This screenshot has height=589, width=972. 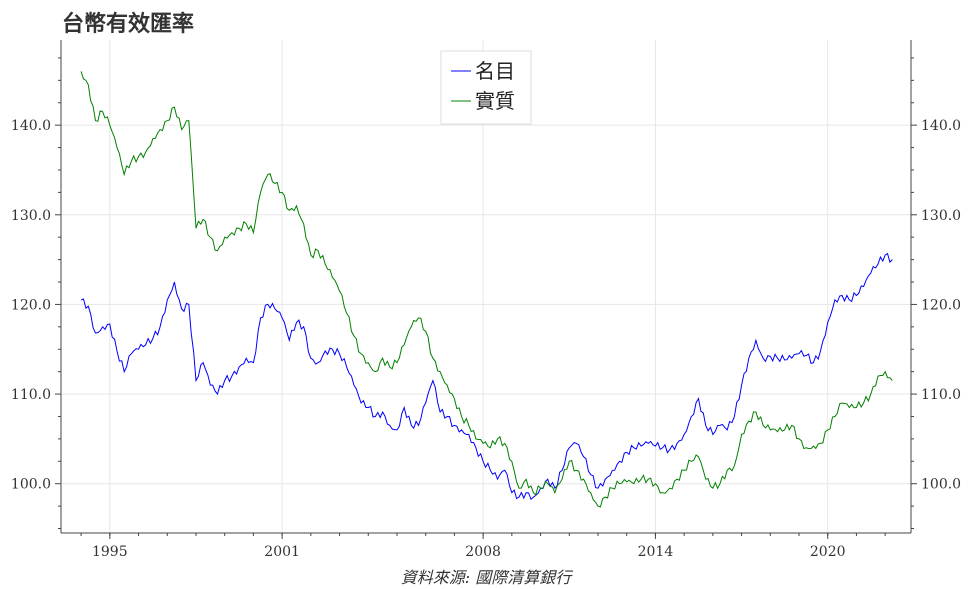 What do you see at coordinates (31, 485) in the screenshot?
I see `y-tick-label-left: 100.0` at bounding box center [31, 485].